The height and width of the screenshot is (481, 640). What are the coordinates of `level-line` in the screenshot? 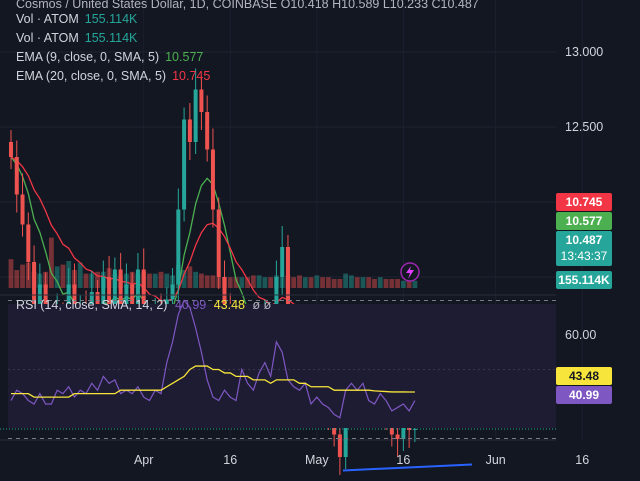 It's located at (407, 467).